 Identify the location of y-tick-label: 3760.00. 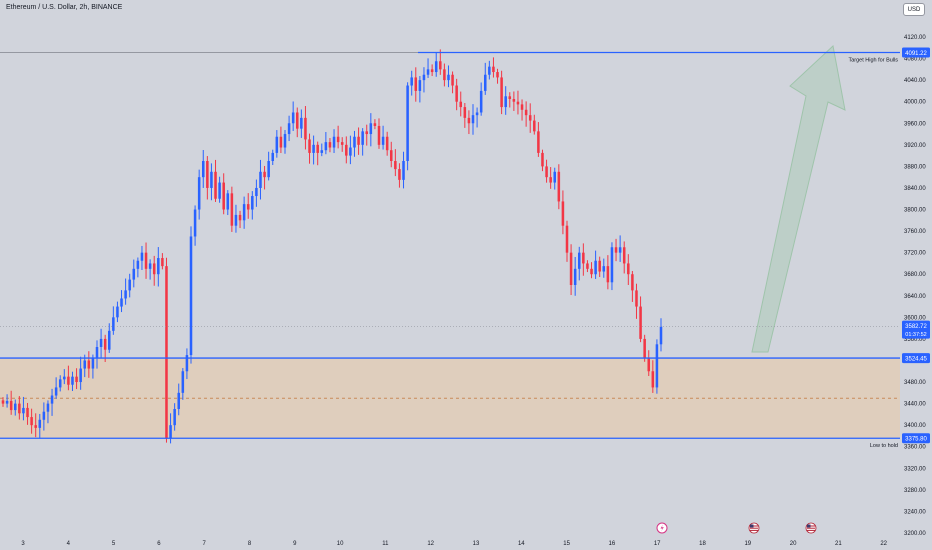
(915, 232).